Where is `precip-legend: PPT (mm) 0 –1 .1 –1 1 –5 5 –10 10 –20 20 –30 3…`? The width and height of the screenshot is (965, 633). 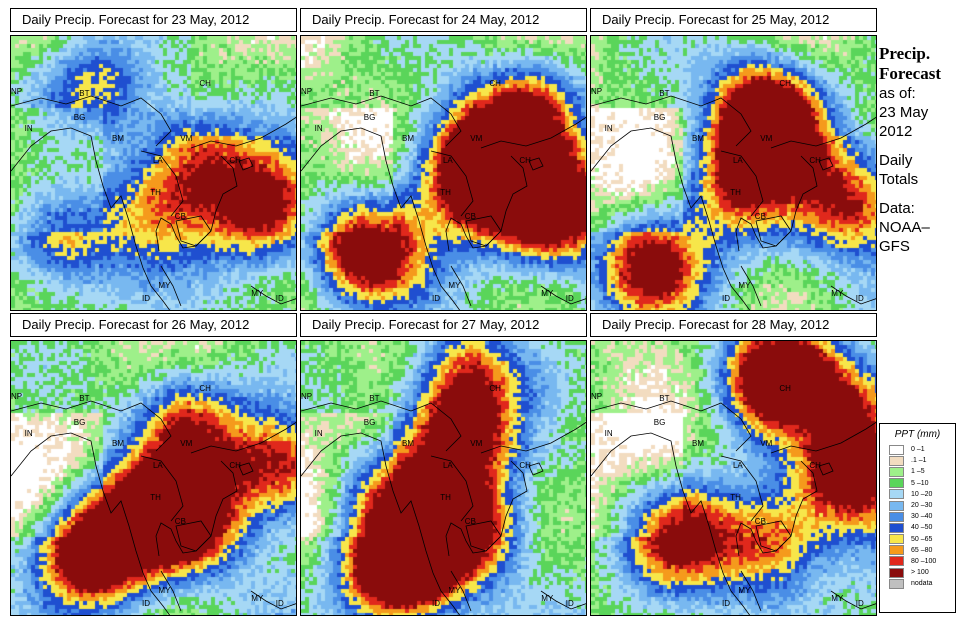
precip-legend: PPT (mm) 0 –1 .1 –1 1 –5 5 –10 10 –20 20 –30 3… is located at coordinates (917, 518).